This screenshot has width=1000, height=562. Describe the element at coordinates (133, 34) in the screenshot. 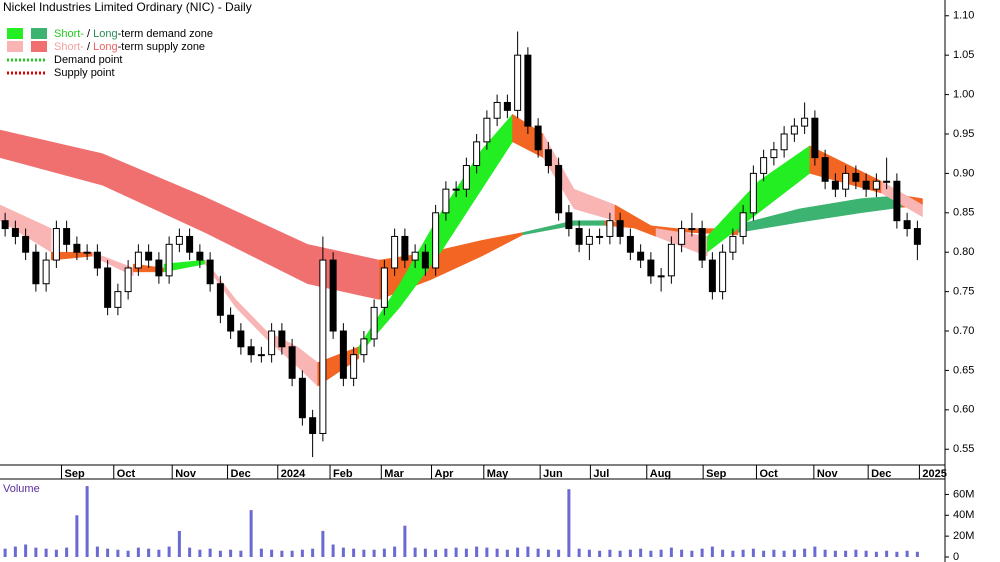

I see `legend-label: Short- / Long-term demand zone` at that location.